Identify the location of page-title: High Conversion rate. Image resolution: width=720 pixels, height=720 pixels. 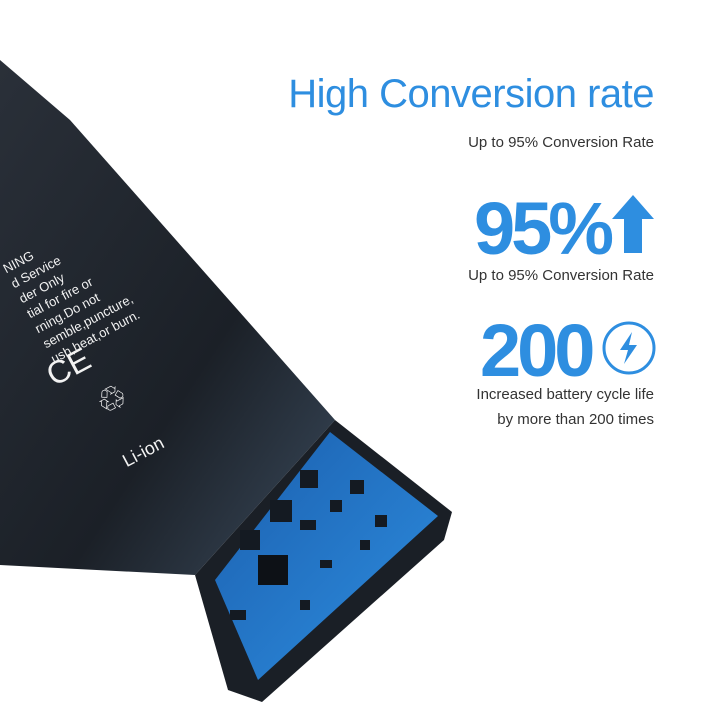
(471, 94).